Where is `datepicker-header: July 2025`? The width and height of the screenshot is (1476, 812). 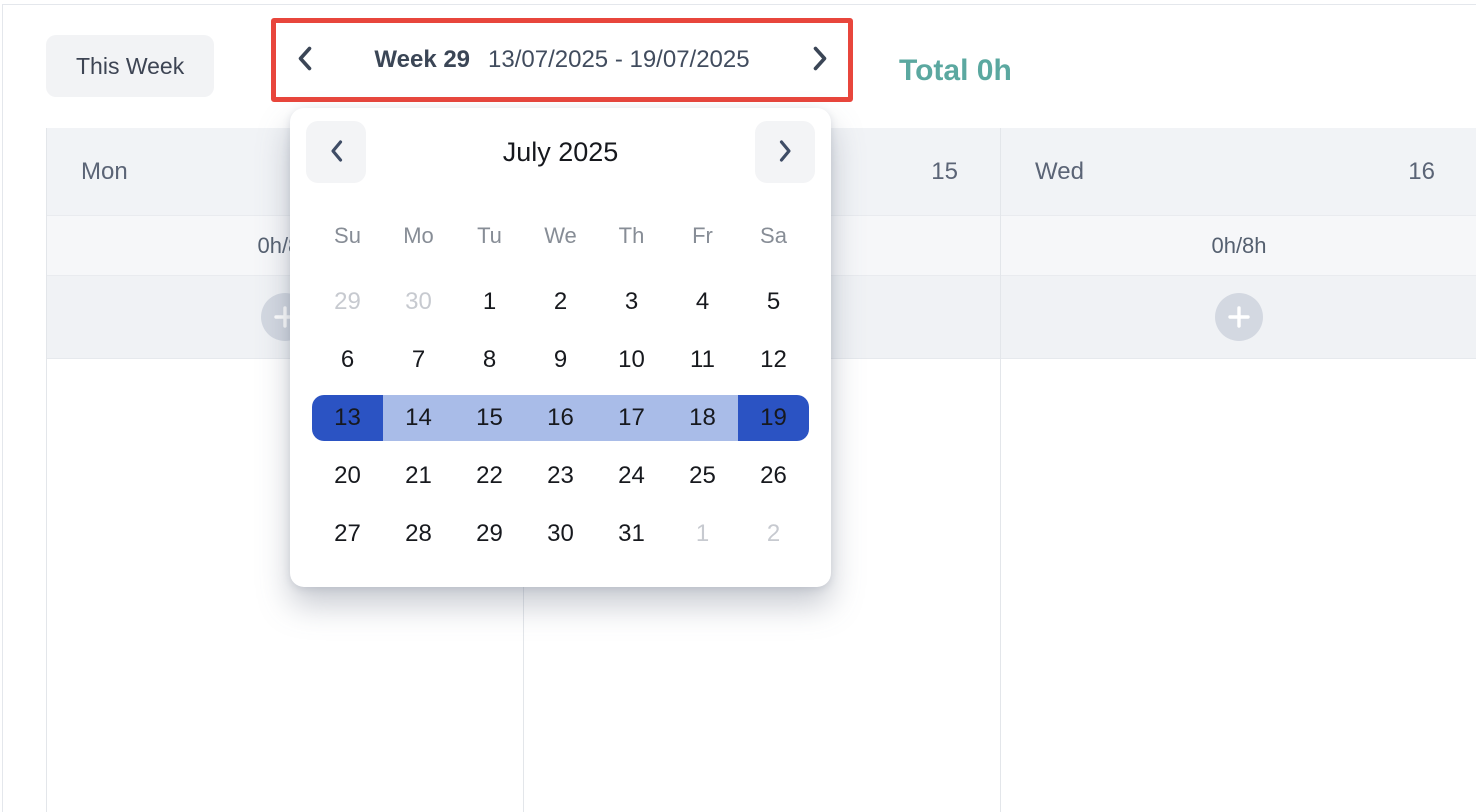
datepicker-header: July 2025 is located at coordinates (560, 152).